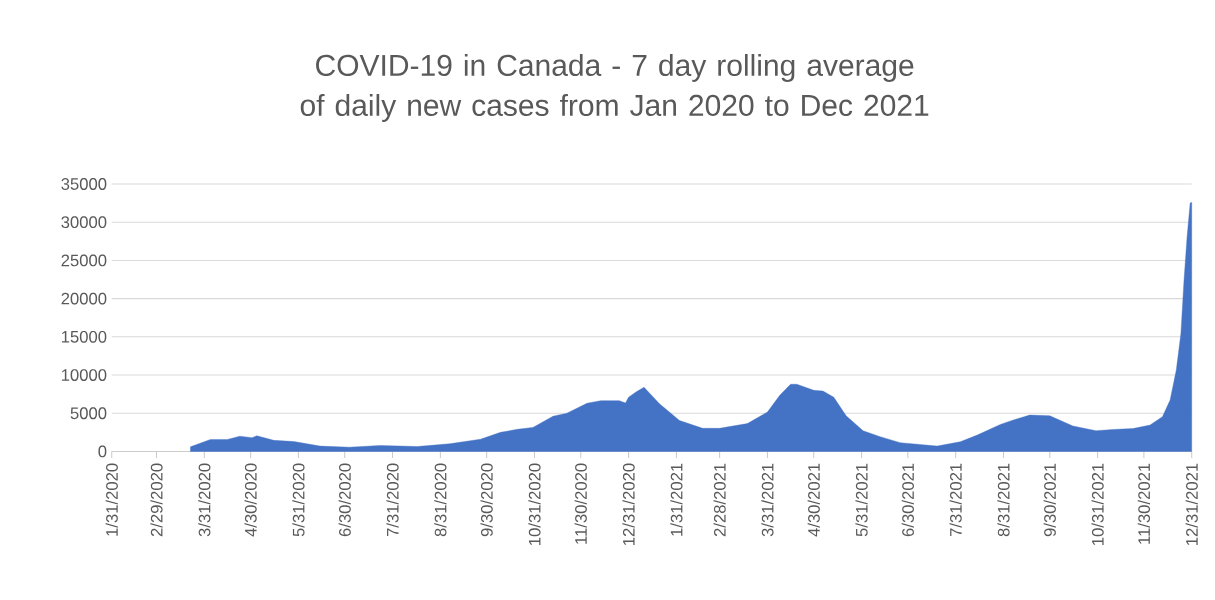  What do you see at coordinates (1049, 500) in the screenshot?
I see `x-tick-label: 9/30/2021` at bounding box center [1049, 500].